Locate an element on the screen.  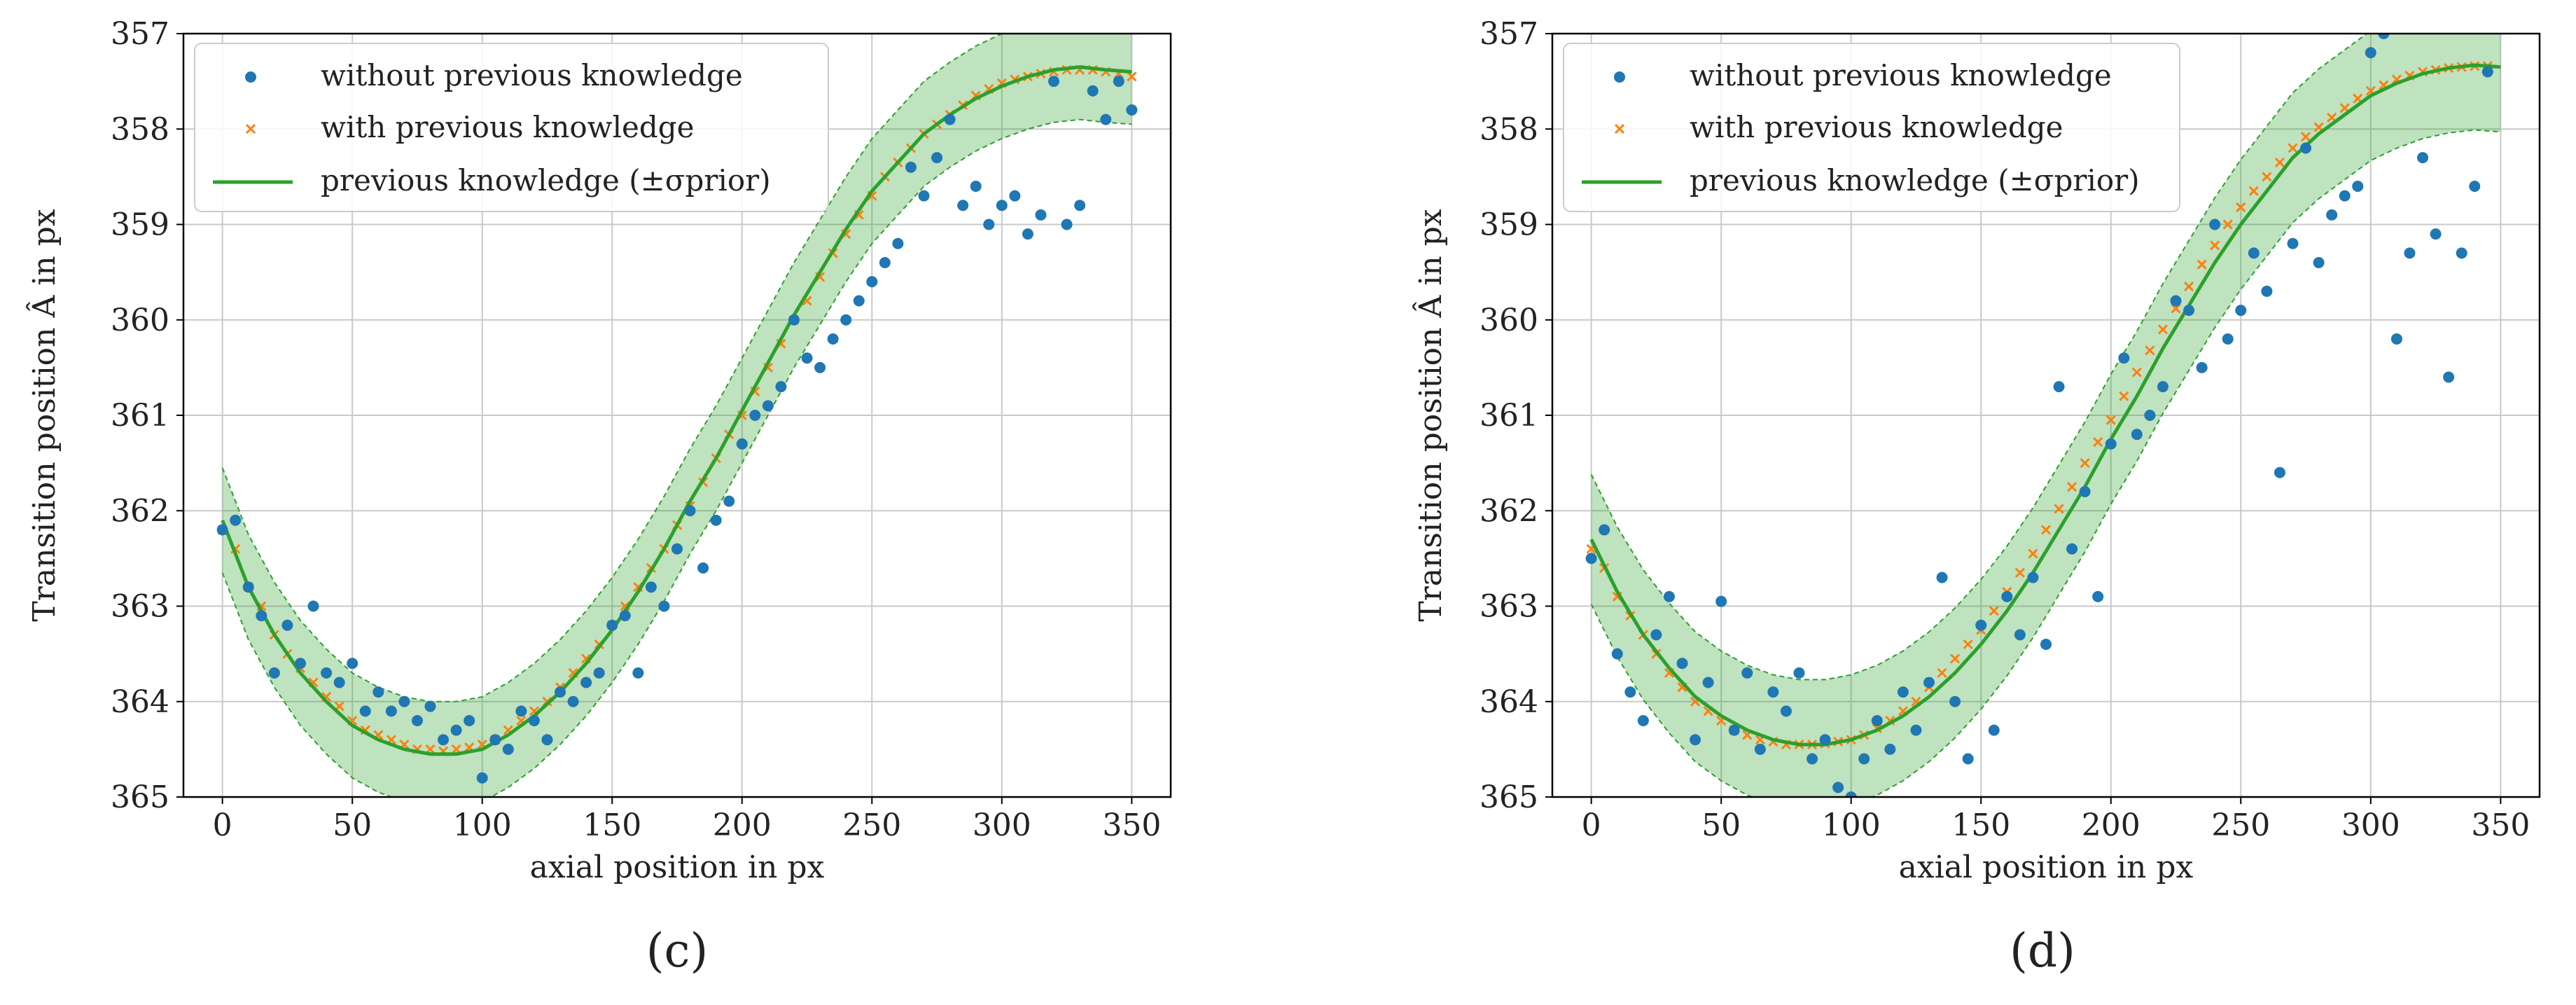
x-tick-label: 350 is located at coordinates (1131, 825).